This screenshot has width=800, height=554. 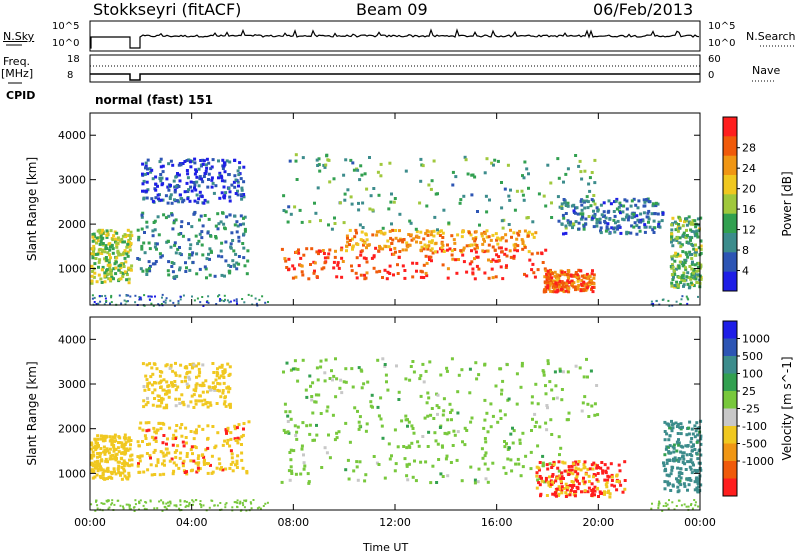 What do you see at coordinates (19, 36) in the screenshot?
I see `nsky-label: N.Sky` at bounding box center [19, 36].